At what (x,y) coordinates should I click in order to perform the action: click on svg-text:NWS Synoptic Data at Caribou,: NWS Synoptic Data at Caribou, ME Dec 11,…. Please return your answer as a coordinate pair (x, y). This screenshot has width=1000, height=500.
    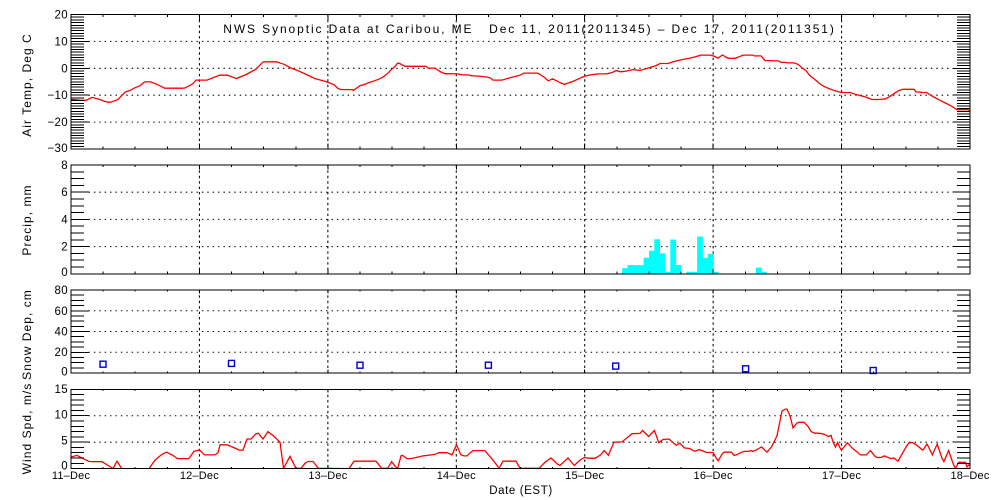
    Looking at the image, I should click on (529, 29).